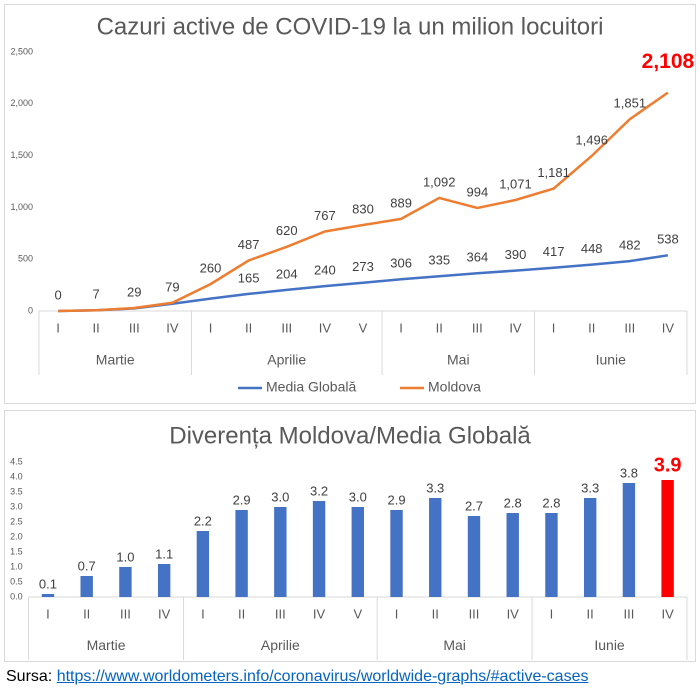 The width and height of the screenshot is (700, 695). Describe the element at coordinates (87, 565) in the screenshot. I see `data-label: 0.7` at that location.